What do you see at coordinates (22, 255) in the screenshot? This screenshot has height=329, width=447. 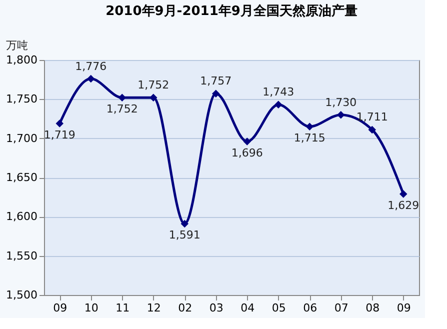 I see `y-tick-label: 1,550` at bounding box center [22, 255].